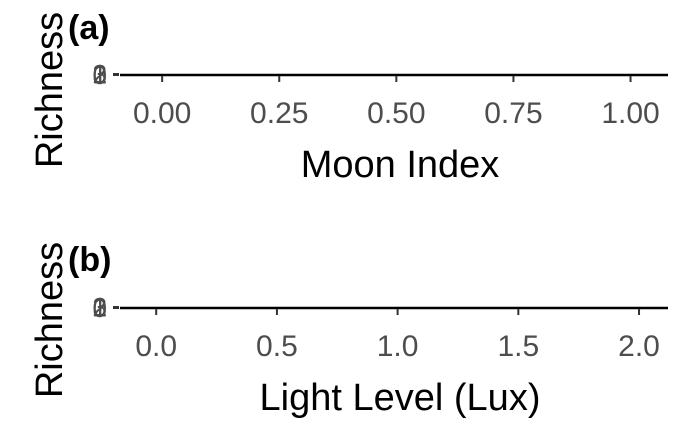  What do you see at coordinates (162, 113) in the screenshot?
I see `x-tick-label: 0.00` at bounding box center [162, 113].